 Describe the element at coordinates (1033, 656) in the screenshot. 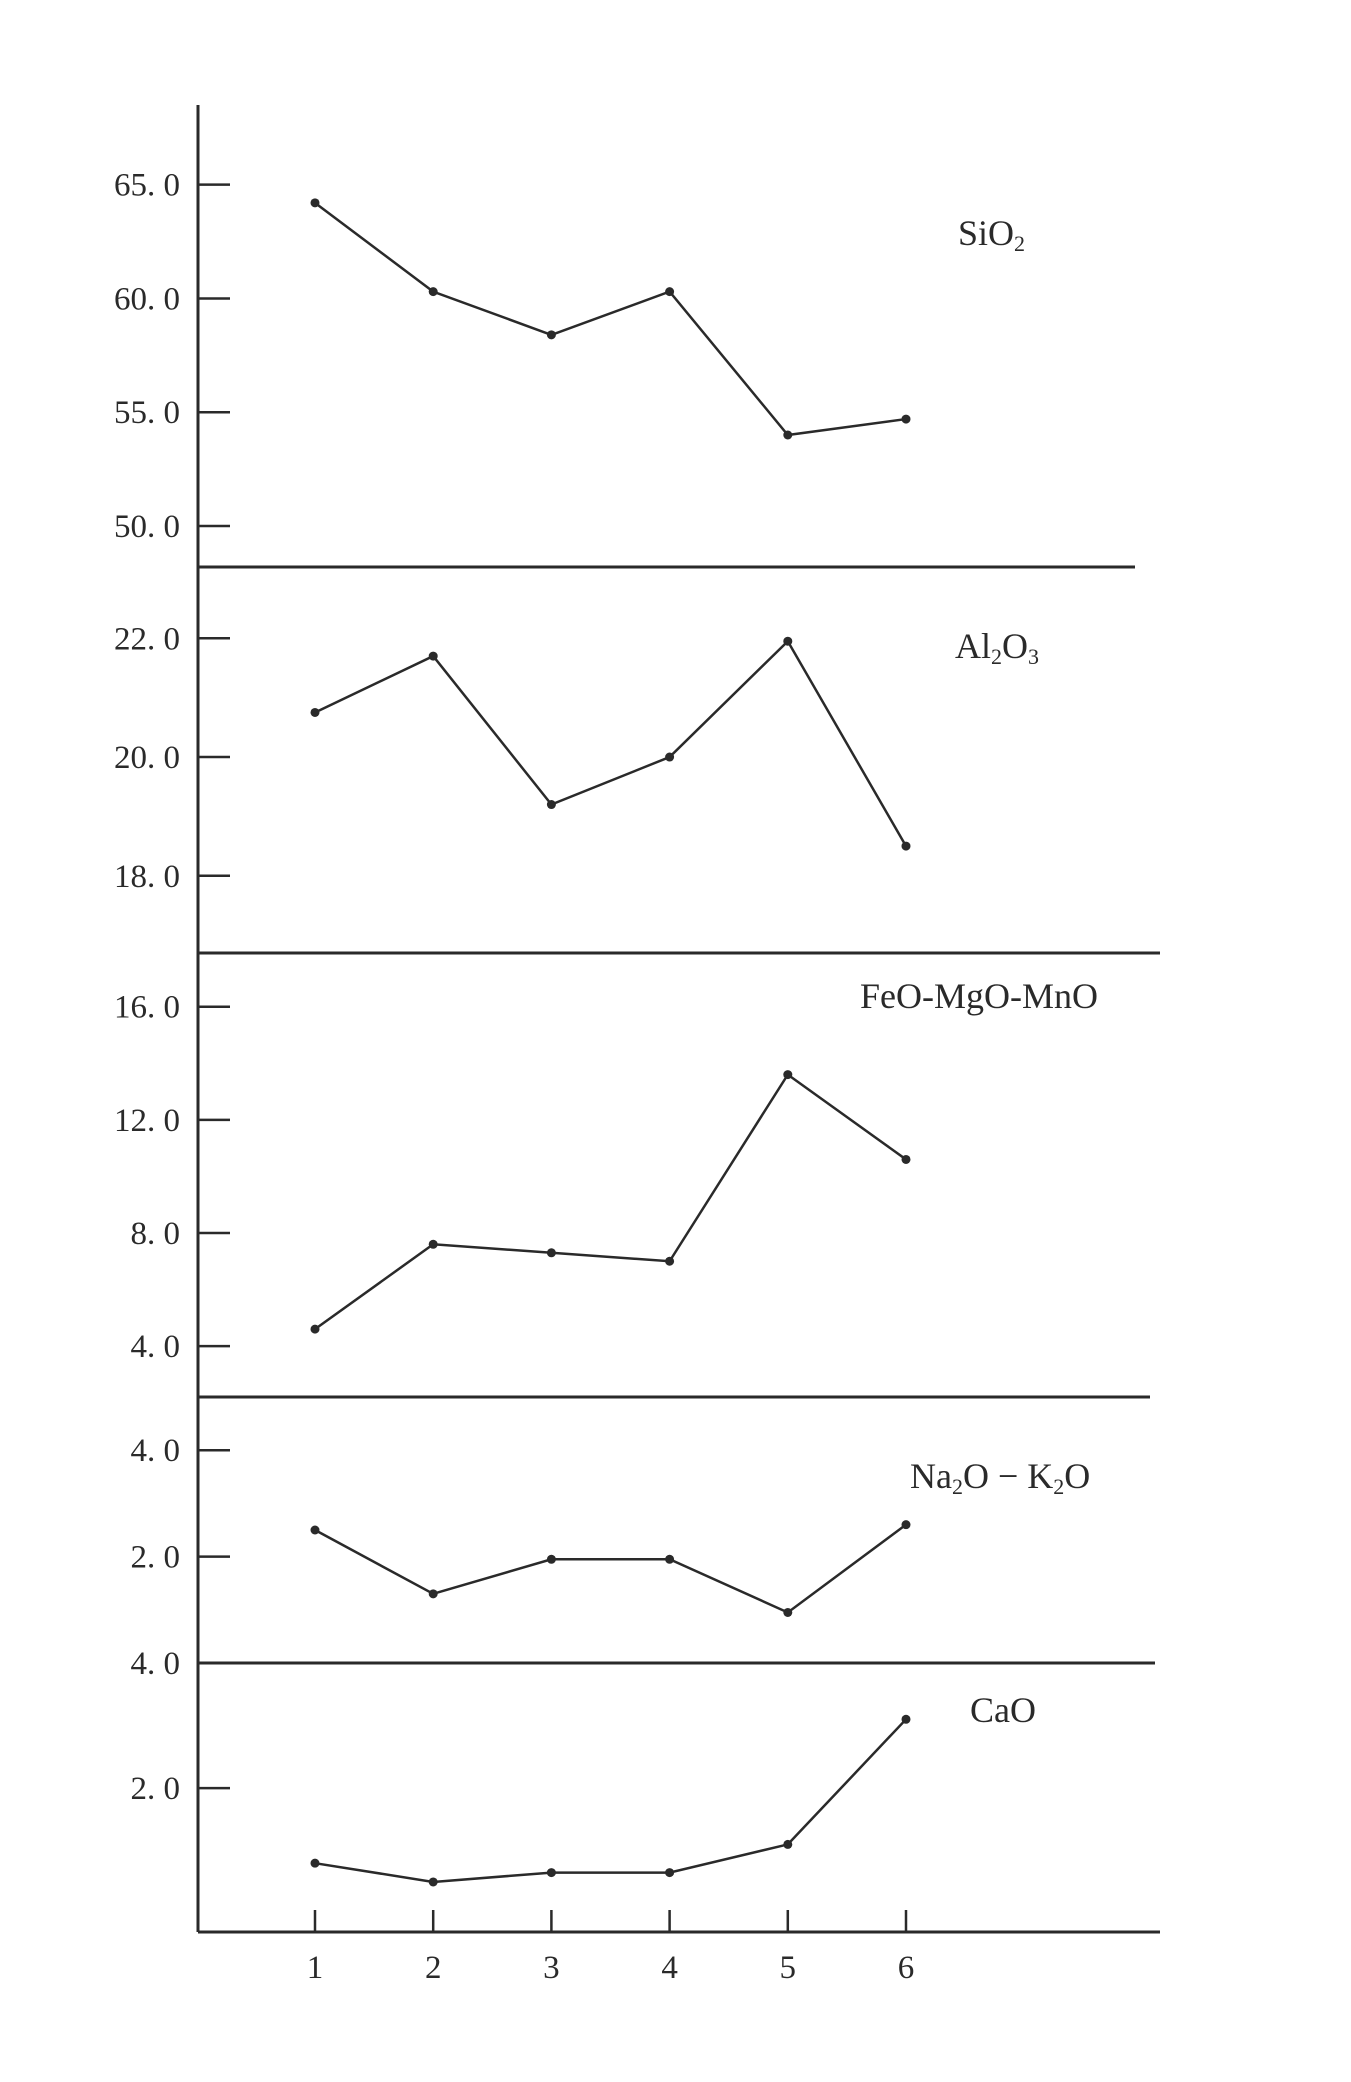

I see `panel-label-subscript: 3` at that location.